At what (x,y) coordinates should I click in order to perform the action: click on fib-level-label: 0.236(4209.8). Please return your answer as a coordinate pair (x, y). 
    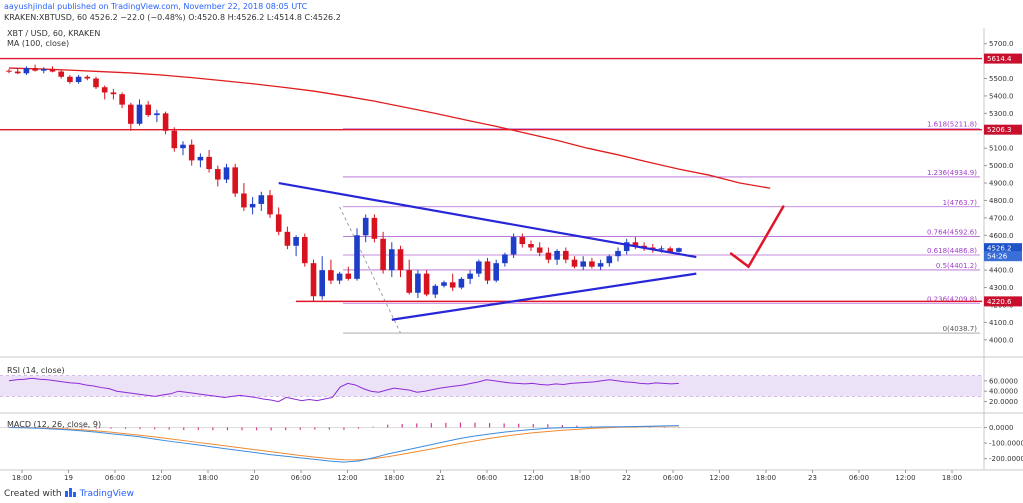
    Looking at the image, I should click on (952, 299).